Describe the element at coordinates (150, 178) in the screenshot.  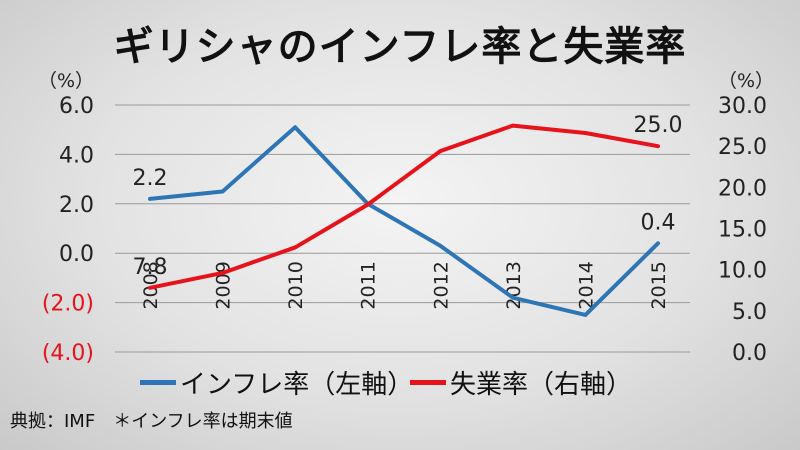
I see `data-label: 2.2` at that location.